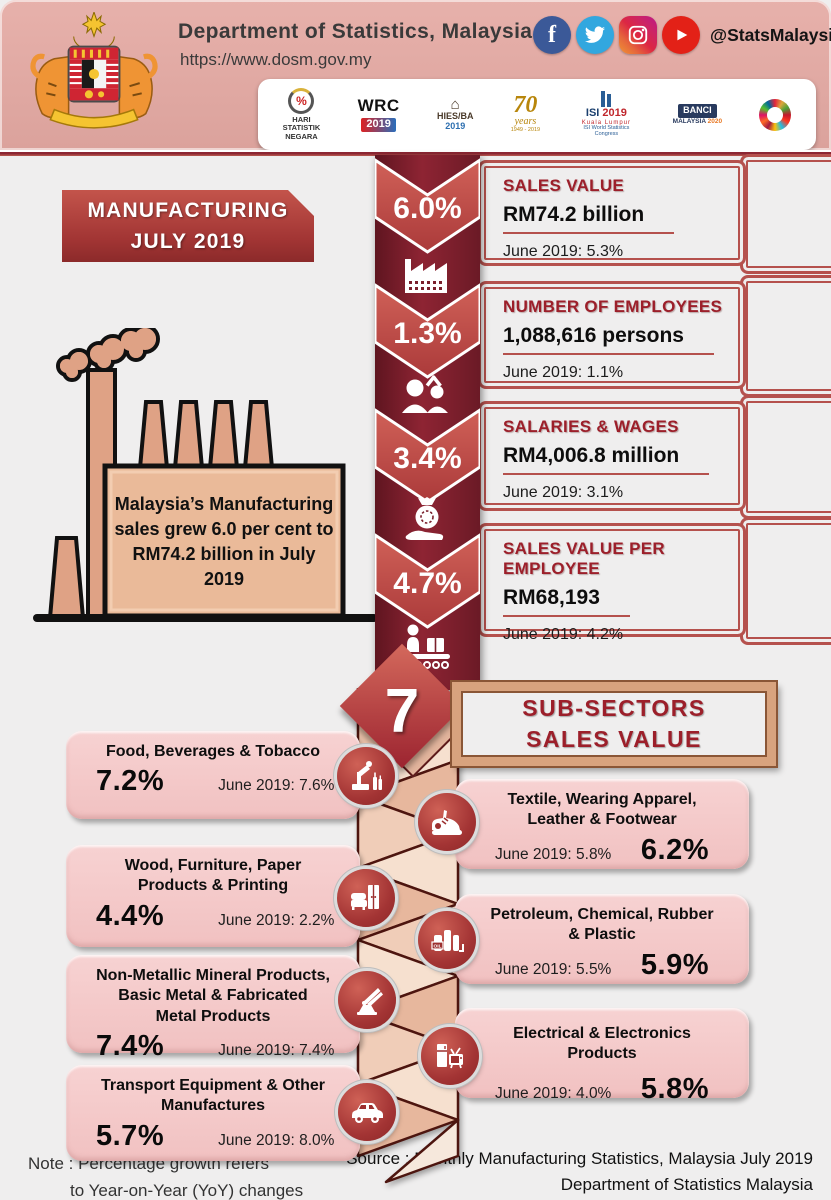 This screenshot has width=831, height=1200. Describe the element at coordinates (301, 114) in the screenshot. I see `hari-statistik-logo: % HARI STATISTIK NEGARA` at that location.